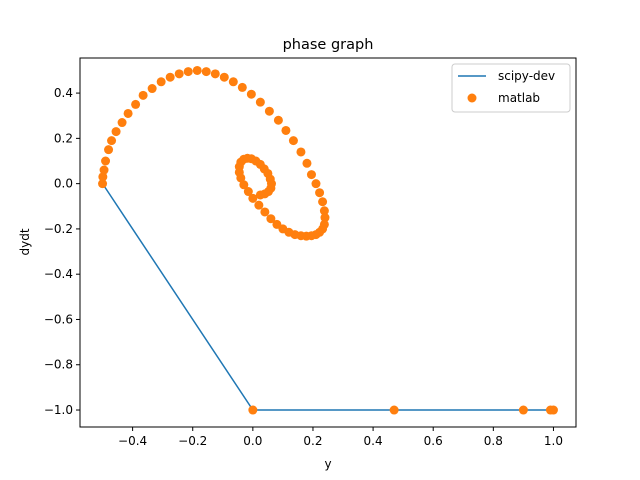  What do you see at coordinates (132, 441) in the screenshot?
I see `x-tick-label: −0.4` at bounding box center [132, 441].